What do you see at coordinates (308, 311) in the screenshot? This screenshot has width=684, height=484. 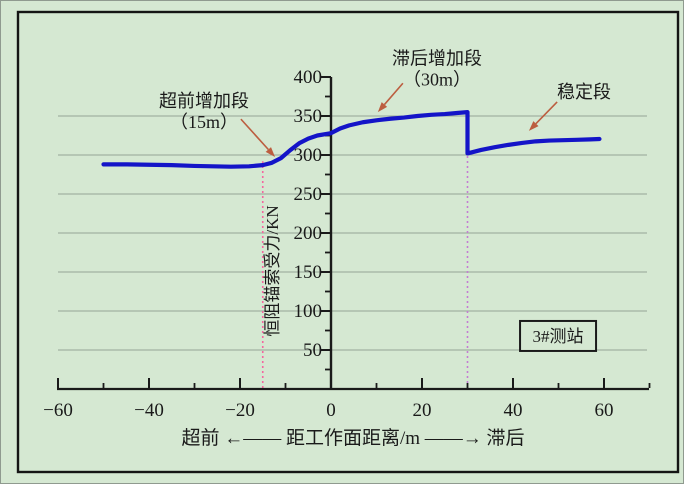 I see `y-tick-label: 100` at bounding box center [308, 311].